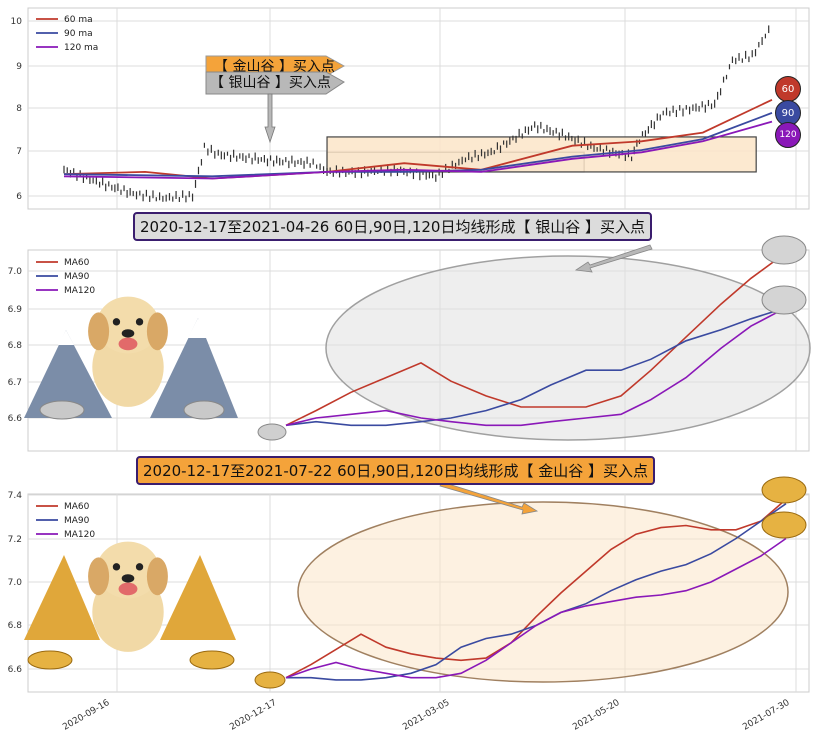  Describe the element at coordinates (596, 715) in the screenshot. I see `x-tick-label: 2021-05-20` at that location.